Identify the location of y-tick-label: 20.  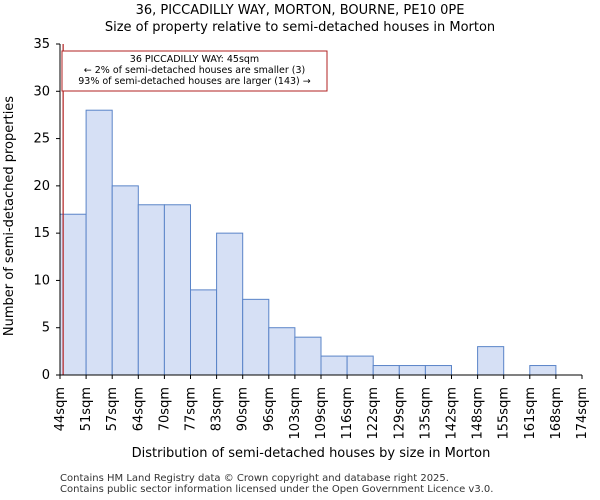
(41, 186).